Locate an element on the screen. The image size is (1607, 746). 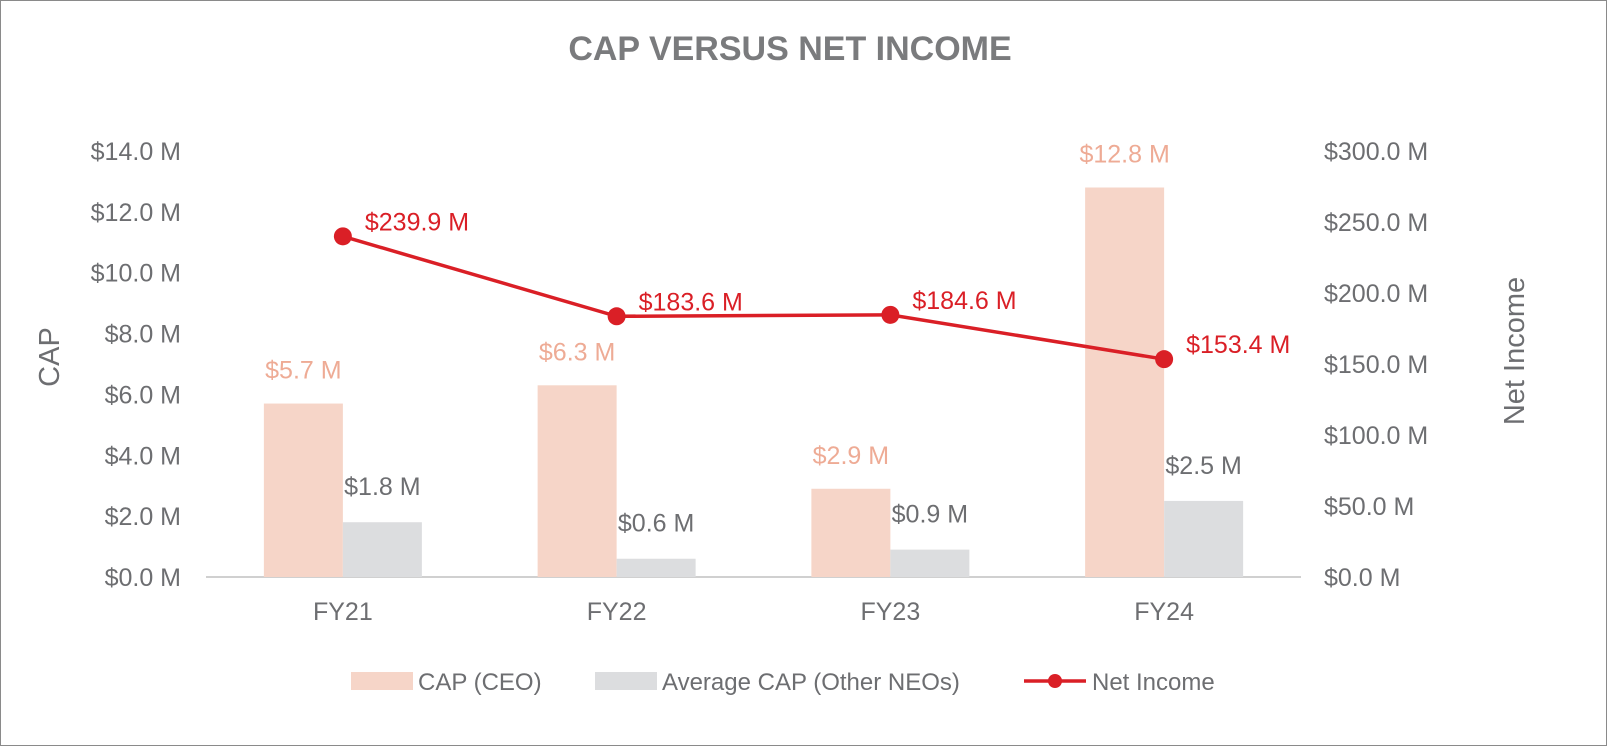
bar-label-avg-cap-neo: $0.9 M is located at coordinates (930, 515).